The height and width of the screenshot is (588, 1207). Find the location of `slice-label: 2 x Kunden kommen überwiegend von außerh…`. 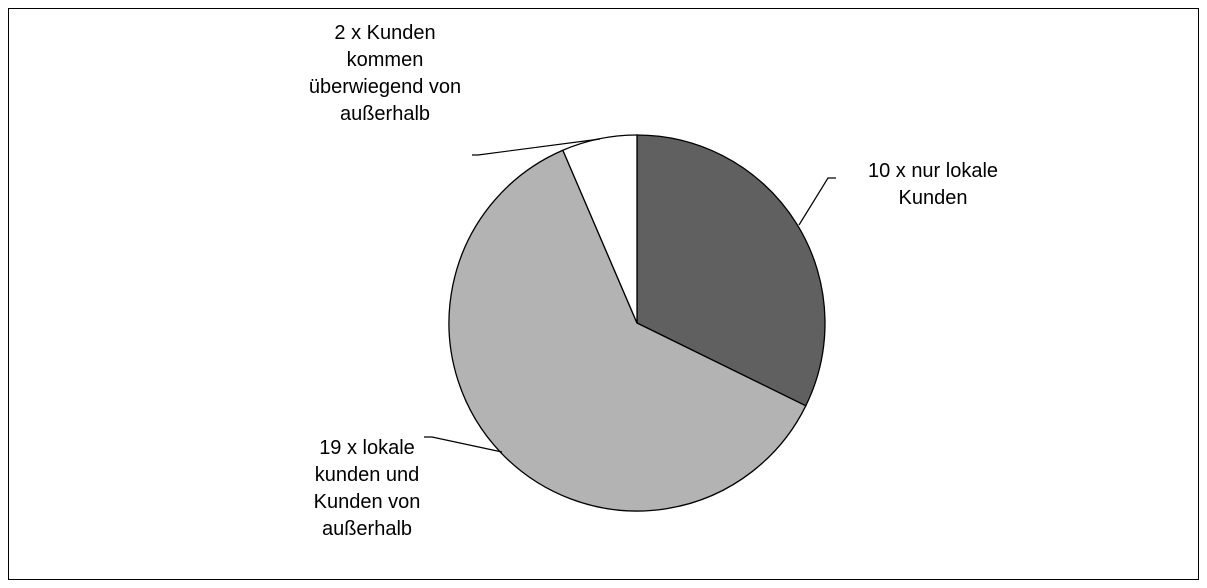

slice-label: 2 x Kunden kommen überwiegend von außerh… is located at coordinates (385, 73).